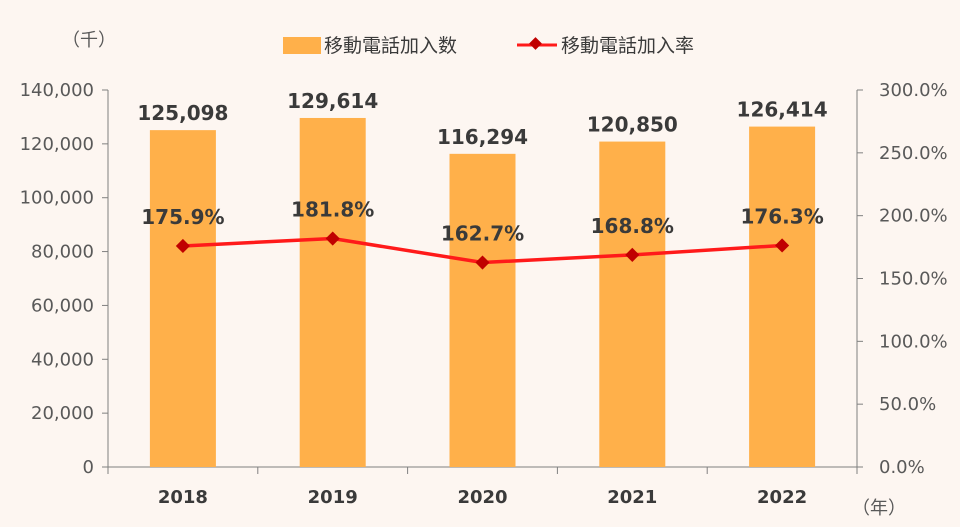  Describe the element at coordinates (182, 113) in the screenshot. I see `bar-value-label: 125,098` at that location.